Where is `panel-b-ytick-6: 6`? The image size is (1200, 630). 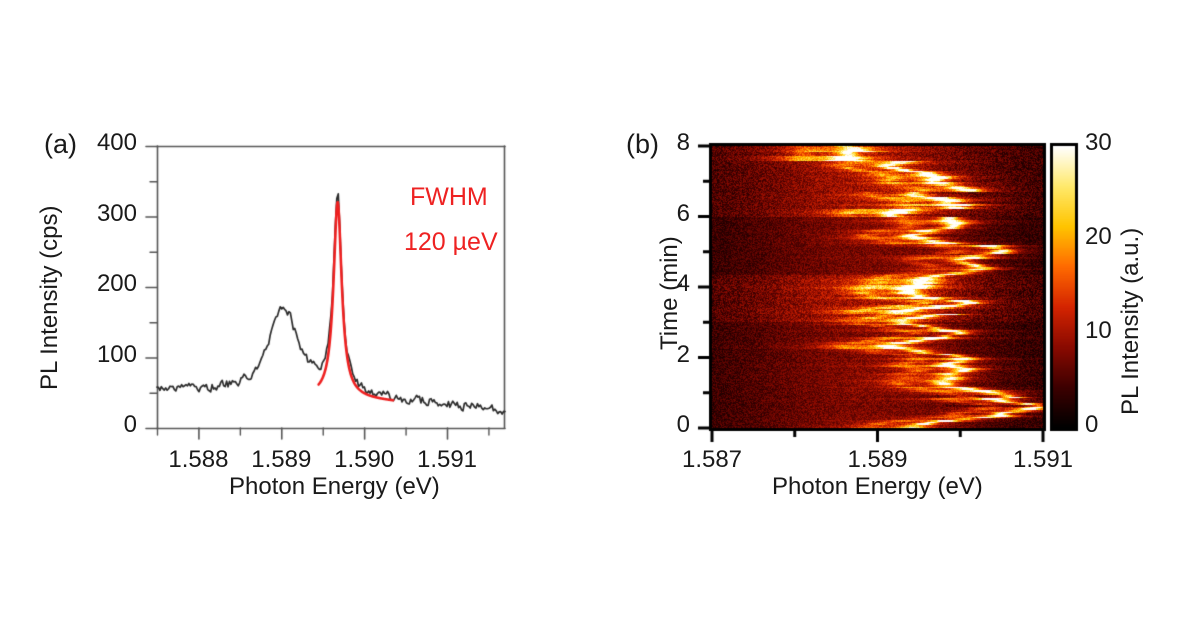
panel-b-ytick-6: 6 is located at coordinates (683, 213).